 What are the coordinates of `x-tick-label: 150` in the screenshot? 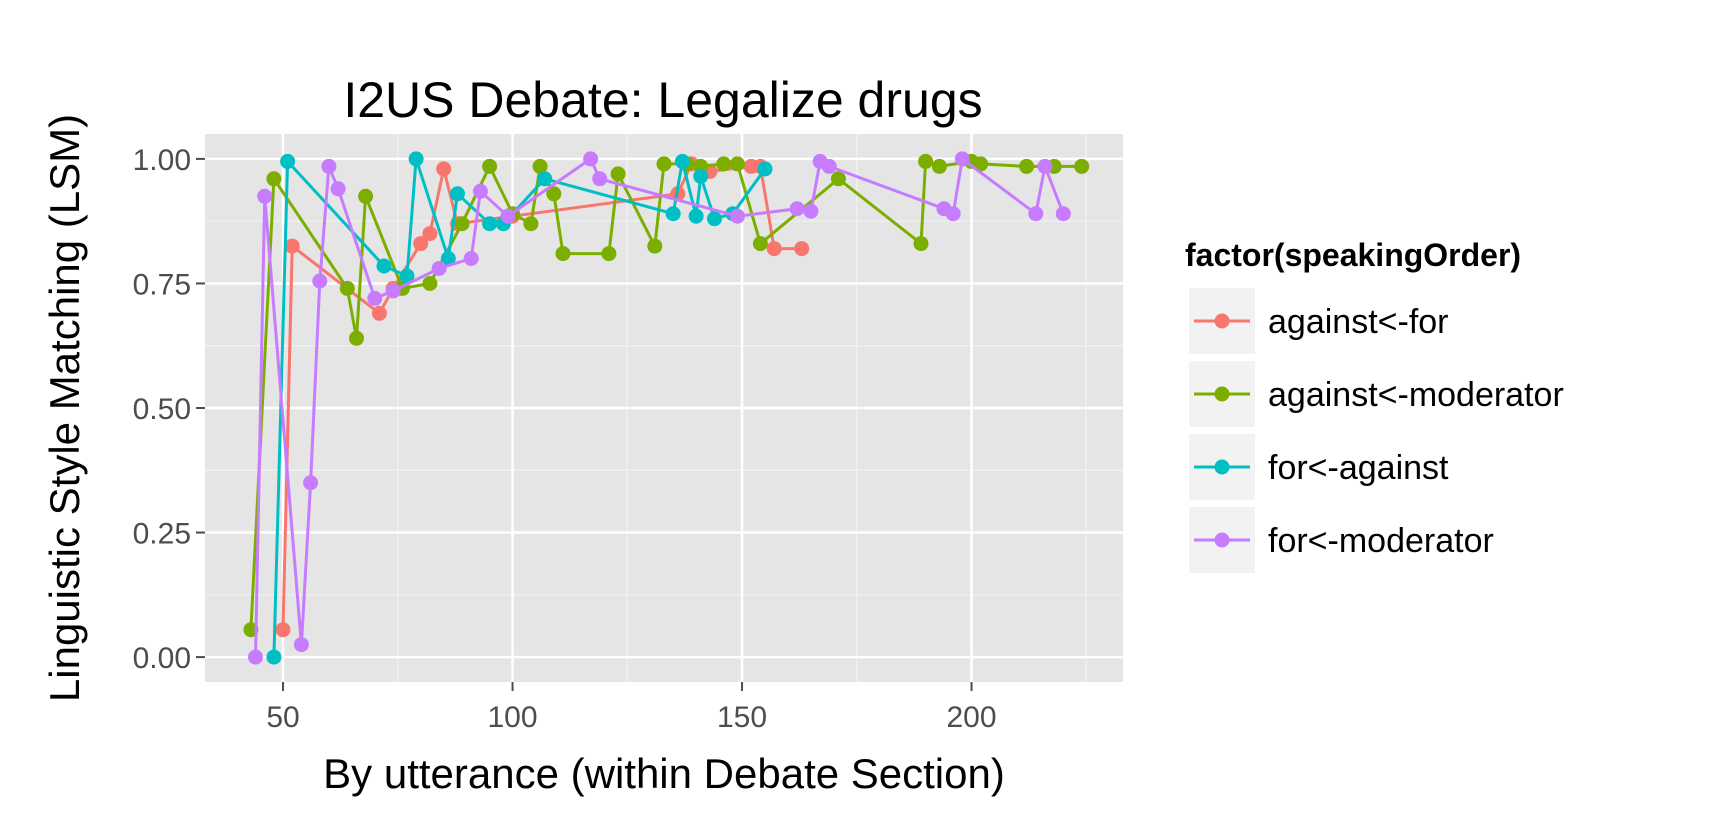 It's located at (742, 717).